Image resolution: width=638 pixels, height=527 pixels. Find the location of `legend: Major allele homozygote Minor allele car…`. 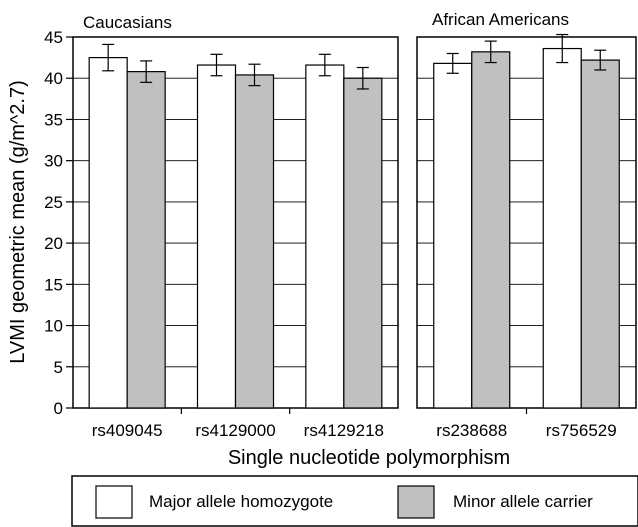

legend: Major allele homozygote Minor allele car… is located at coordinates (354, 501).